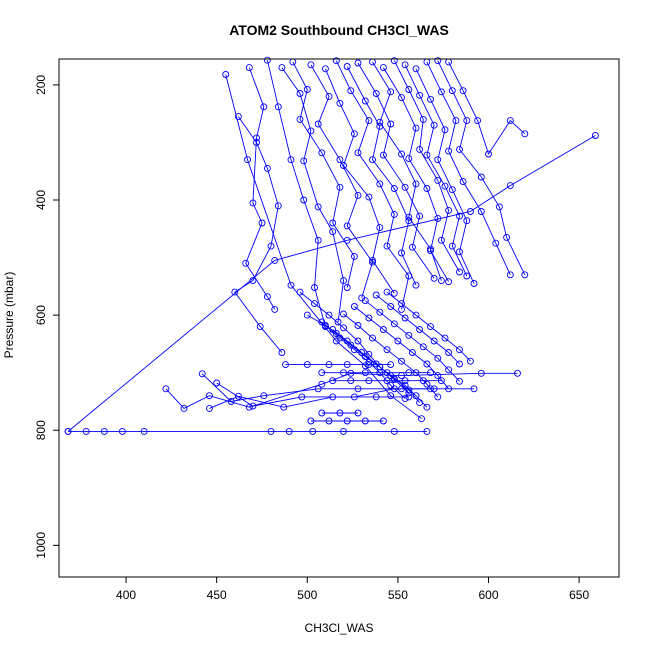  What do you see at coordinates (339, 30) in the screenshot?
I see `chart-title: ATOM2 Southbound CH3Cl_WAS` at bounding box center [339, 30].